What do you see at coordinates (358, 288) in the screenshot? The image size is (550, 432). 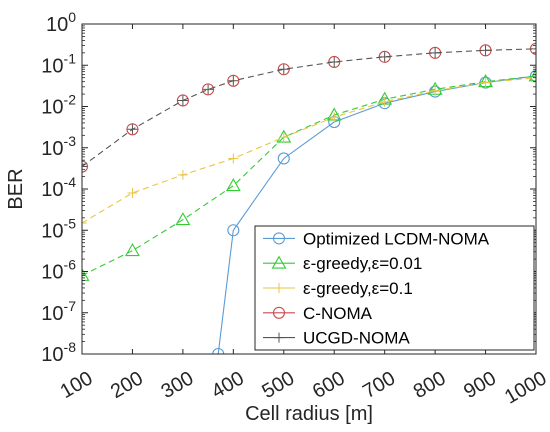 I see `legend-label: ε-greedy,ε=0.1` at bounding box center [358, 288].